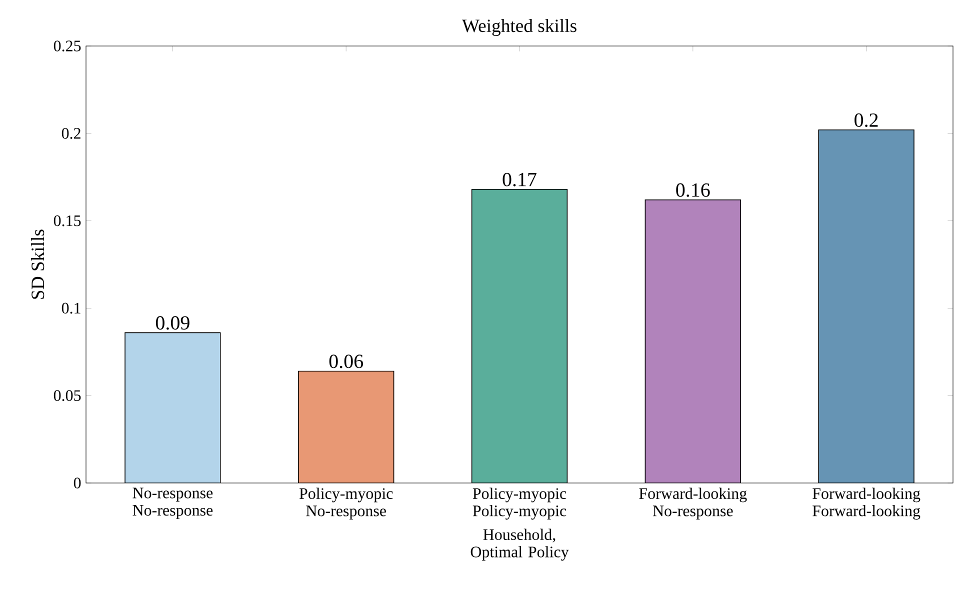 Image resolution: width=955 pixels, height=594 pixels. Describe the element at coordinates (693, 190) in the screenshot. I see `data-label: 0.16` at that location.